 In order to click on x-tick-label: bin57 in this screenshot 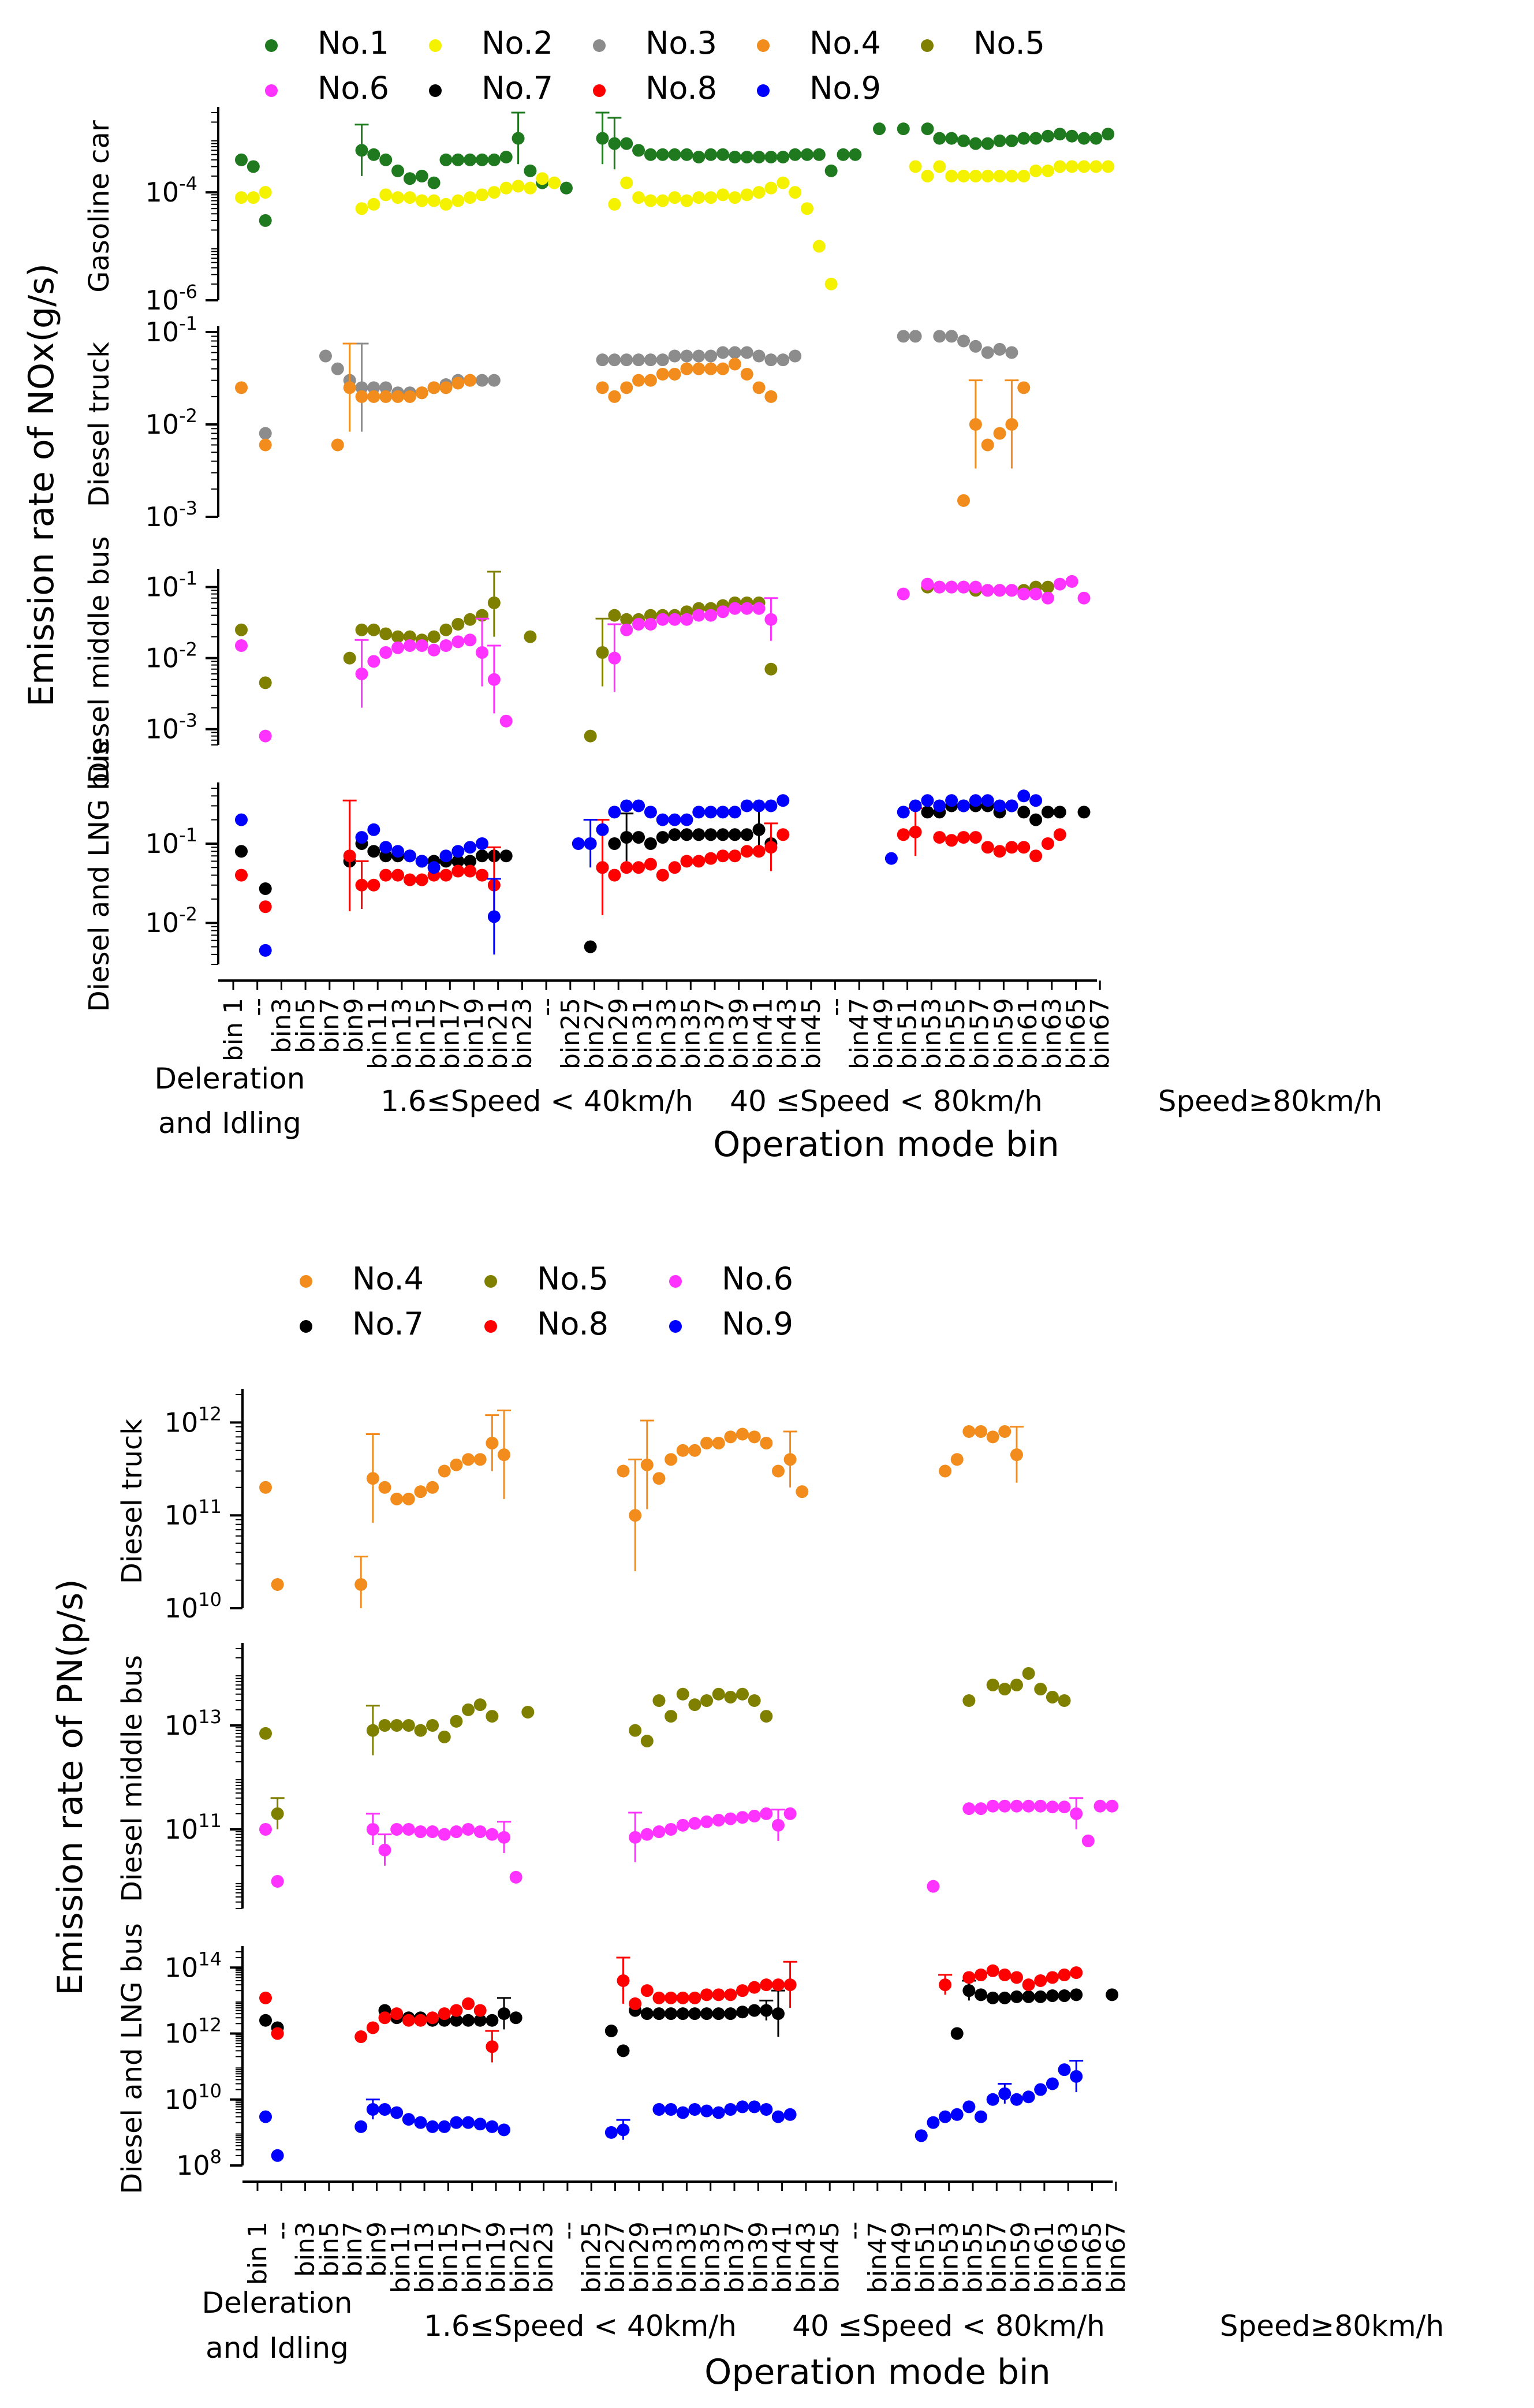, I will do `click(997, 2257)`.